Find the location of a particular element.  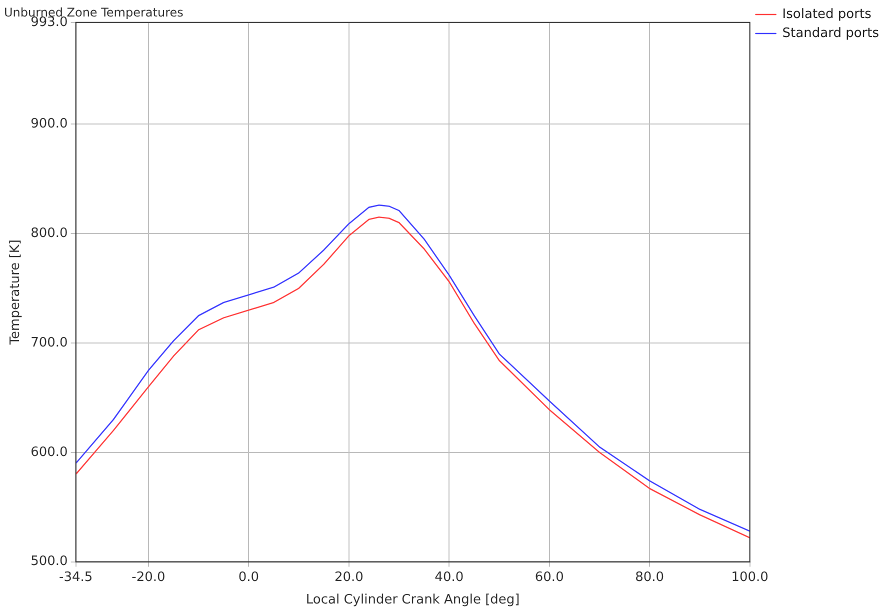

x-axis-title: Local Cylinder Crank Angle [deg] is located at coordinates (413, 600).